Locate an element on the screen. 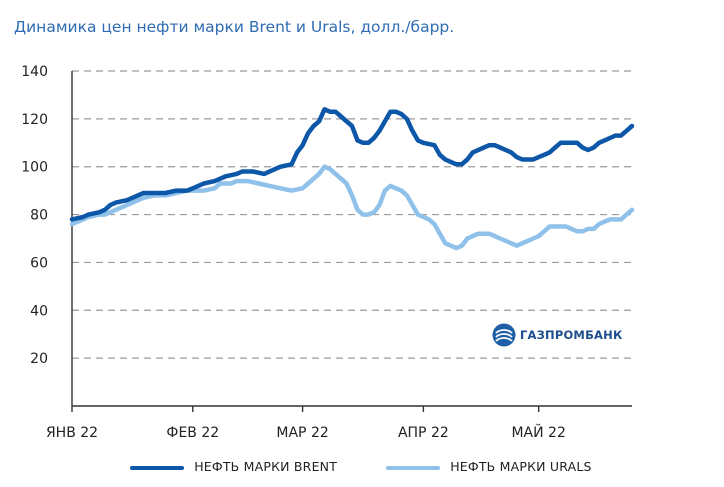 The image size is (724, 487). y-tick-label-60: 60 is located at coordinates (39, 263).